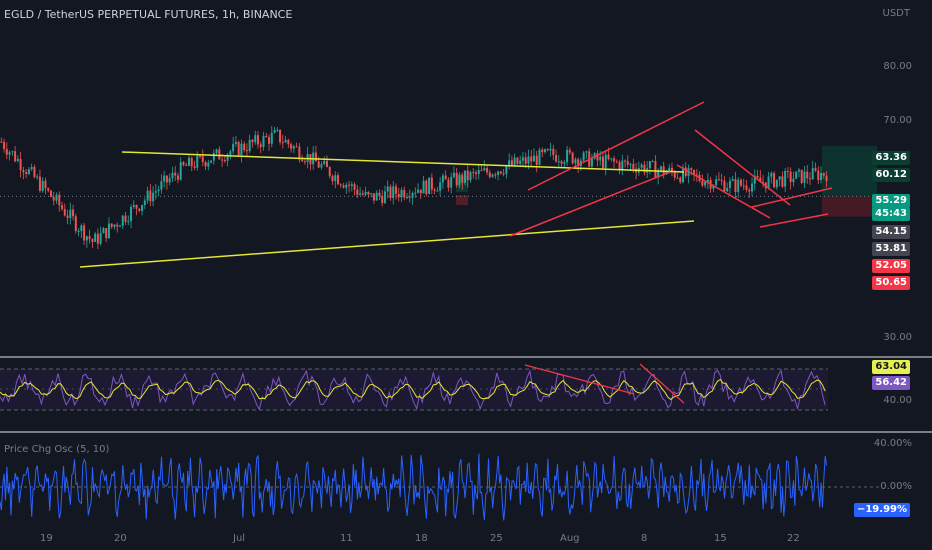  I want to click on time-tick-22: 22, so click(793, 538).